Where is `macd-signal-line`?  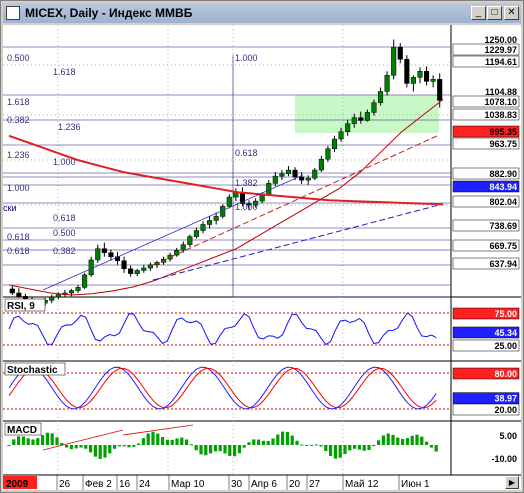 macd-signal-line is located at coordinates (158, 430).